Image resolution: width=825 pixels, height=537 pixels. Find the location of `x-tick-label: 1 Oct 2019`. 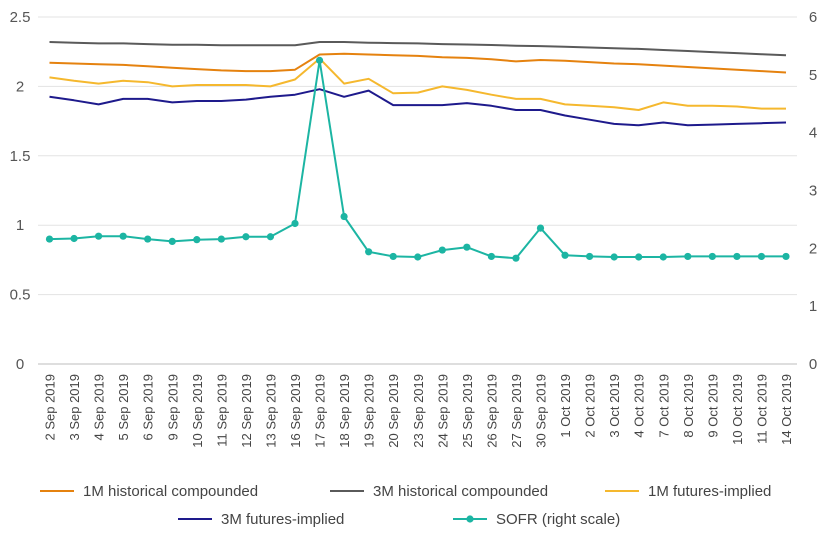

x-tick-label: 1 Oct 2019 is located at coordinates (565, 406).